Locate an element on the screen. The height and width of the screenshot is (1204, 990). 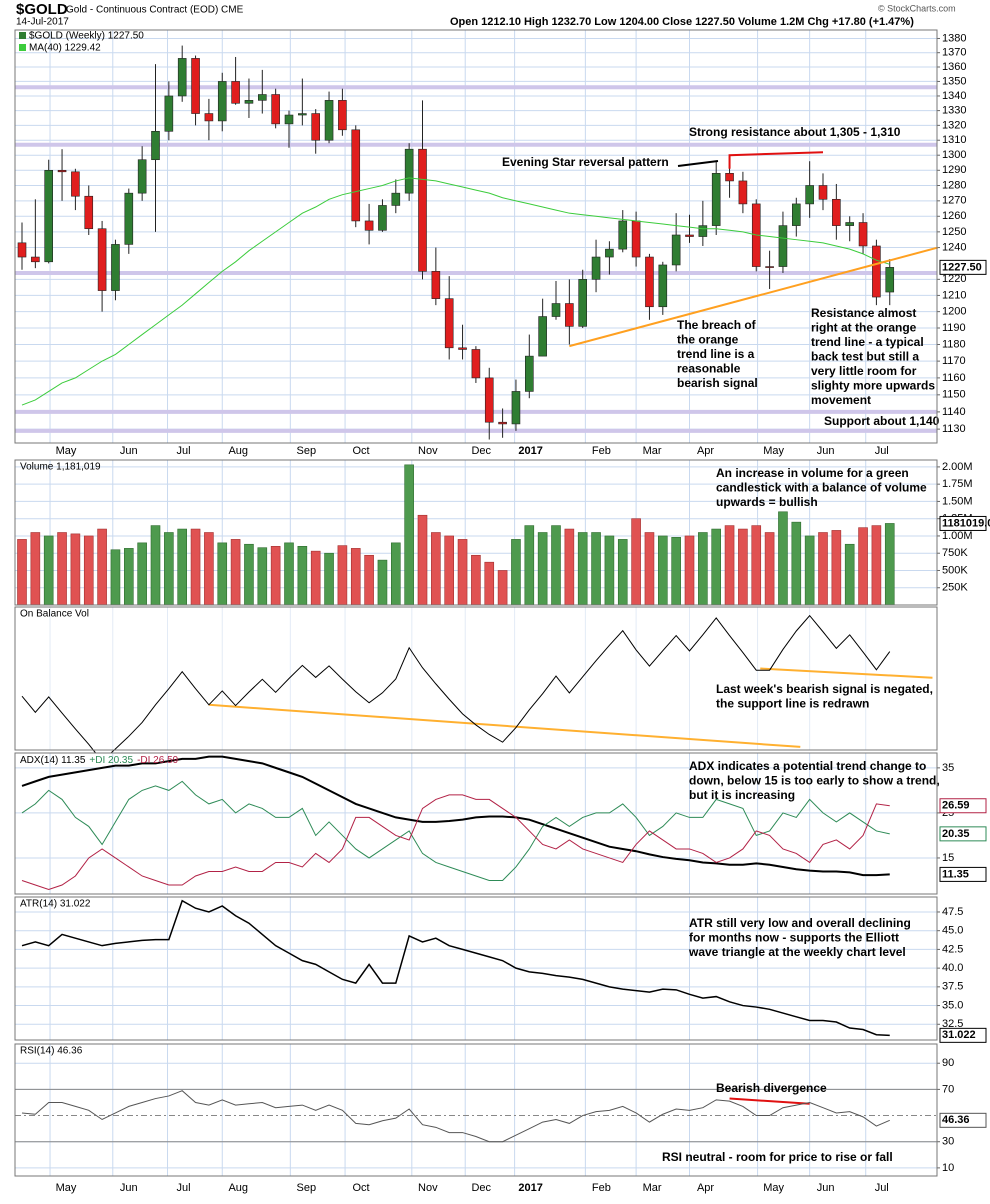
panel-title: ATR(14) 31.022 is located at coordinates (55, 904).